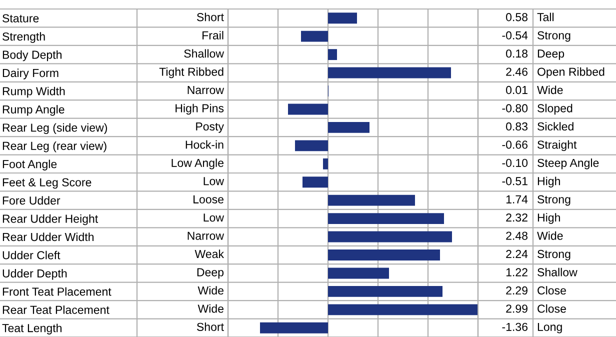 The image size is (616, 337). Describe the element at coordinates (200, 109) in the screenshot. I see `text: High Pins` at that location.